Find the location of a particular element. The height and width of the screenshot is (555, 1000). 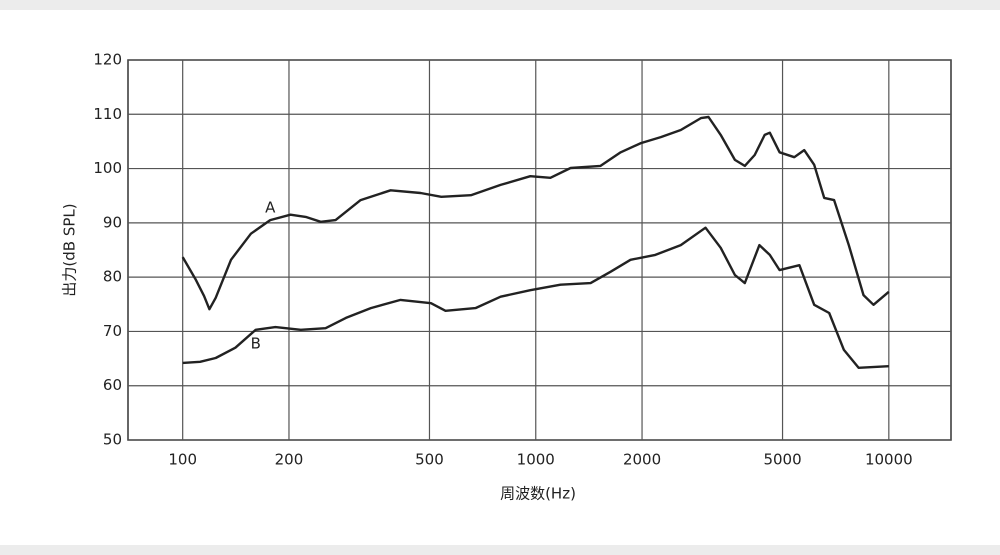

y-tick-label: 100 is located at coordinates (107, 168).